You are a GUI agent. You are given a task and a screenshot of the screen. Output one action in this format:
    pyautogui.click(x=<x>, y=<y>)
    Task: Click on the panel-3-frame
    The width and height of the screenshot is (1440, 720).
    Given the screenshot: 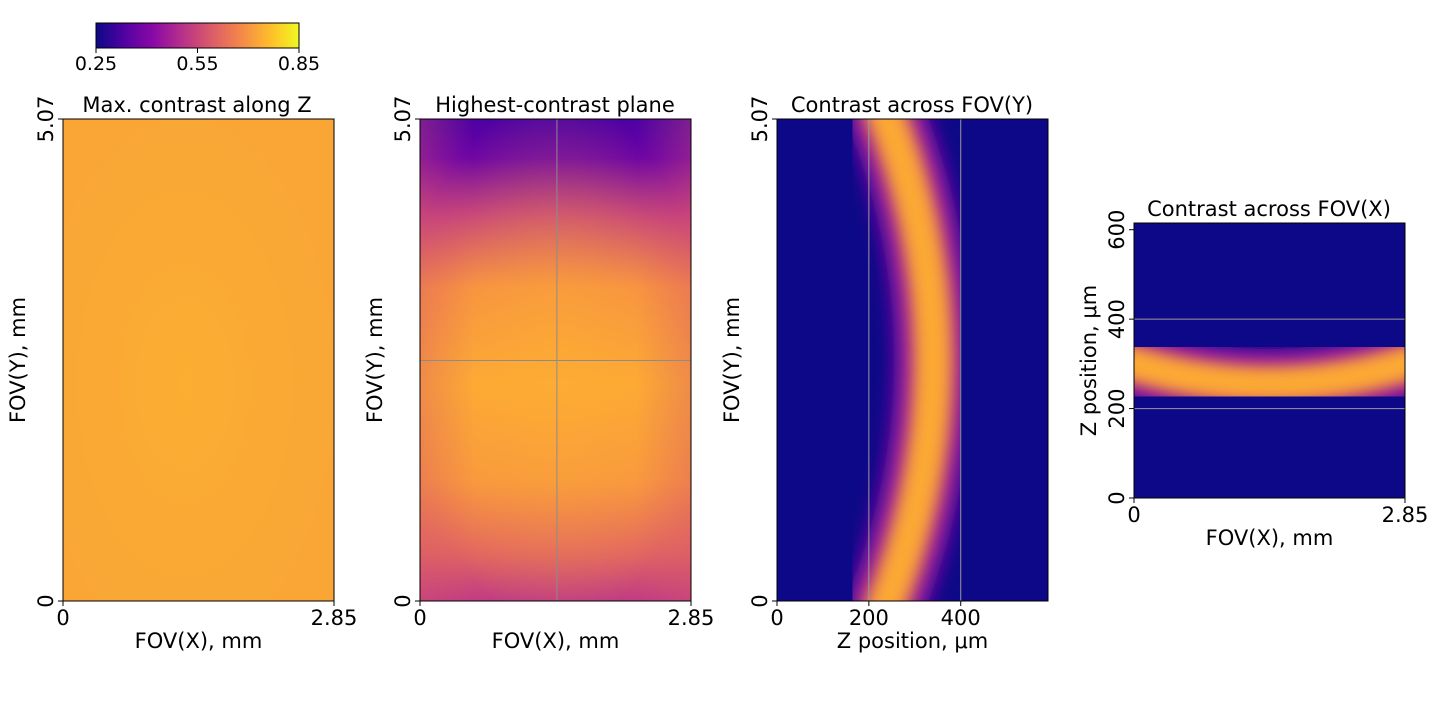 What is the action you would take?
    pyautogui.click(x=912, y=360)
    